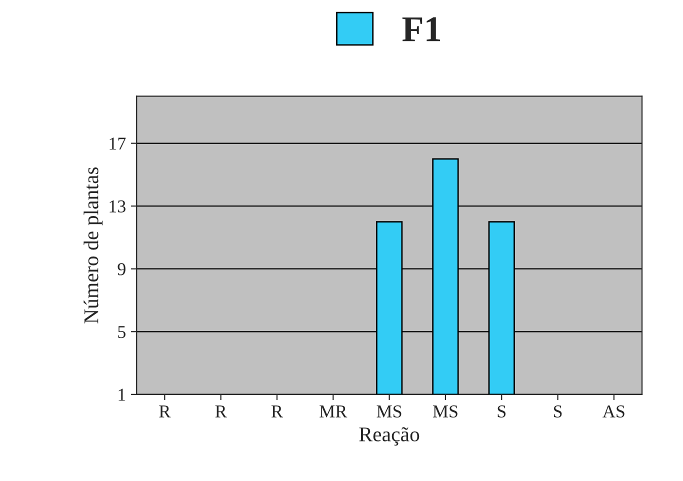 Image resolution: width=683 pixels, height=481 pixels. I want to click on y-tick-label: 5, so click(122, 332).